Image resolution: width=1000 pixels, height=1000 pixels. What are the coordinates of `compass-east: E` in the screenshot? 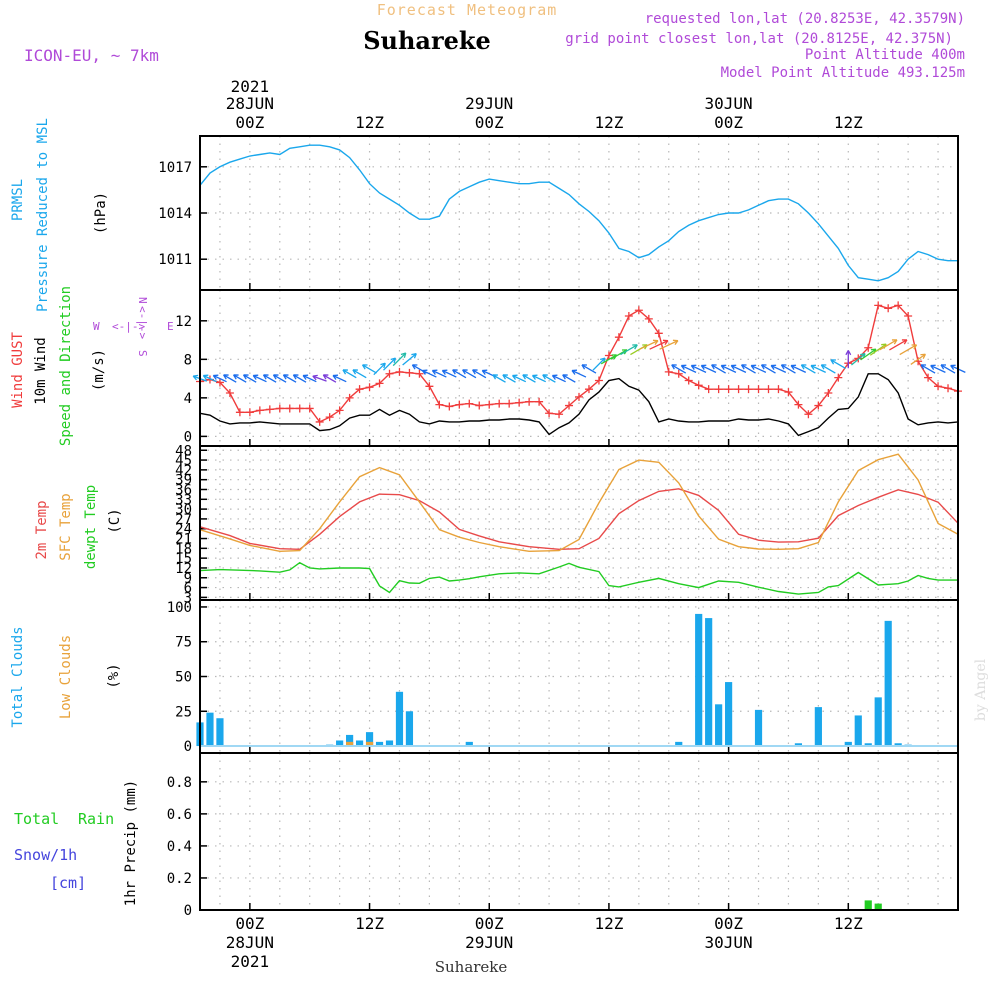 It's located at (170, 326).